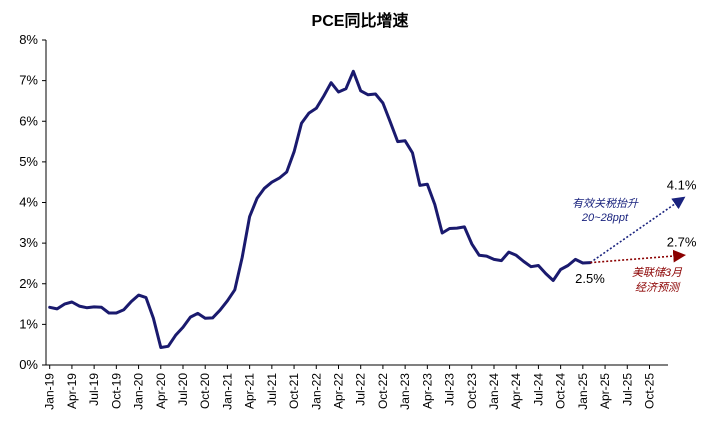 Image resolution: width=708 pixels, height=433 pixels. What do you see at coordinates (427, 391) in the screenshot?
I see `x-tick-label: Apr-23` at bounding box center [427, 391].